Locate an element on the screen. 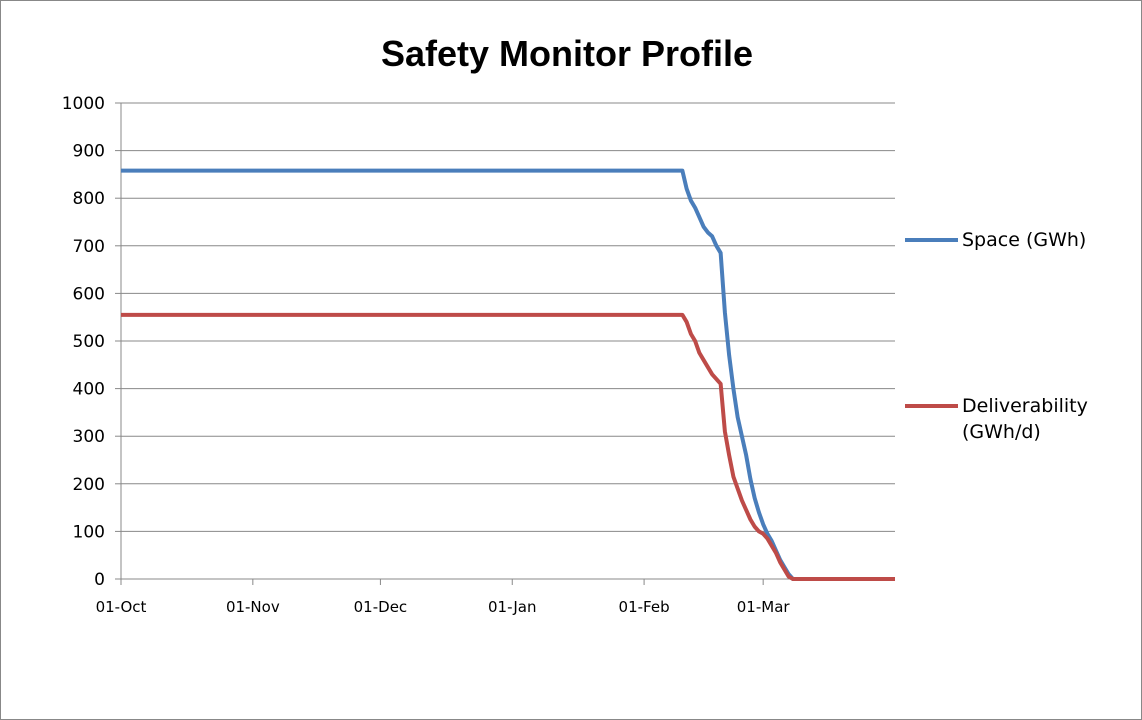 The width and height of the screenshot is (1142, 720). x-tick-label: 01-Feb is located at coordinates (644, 607).